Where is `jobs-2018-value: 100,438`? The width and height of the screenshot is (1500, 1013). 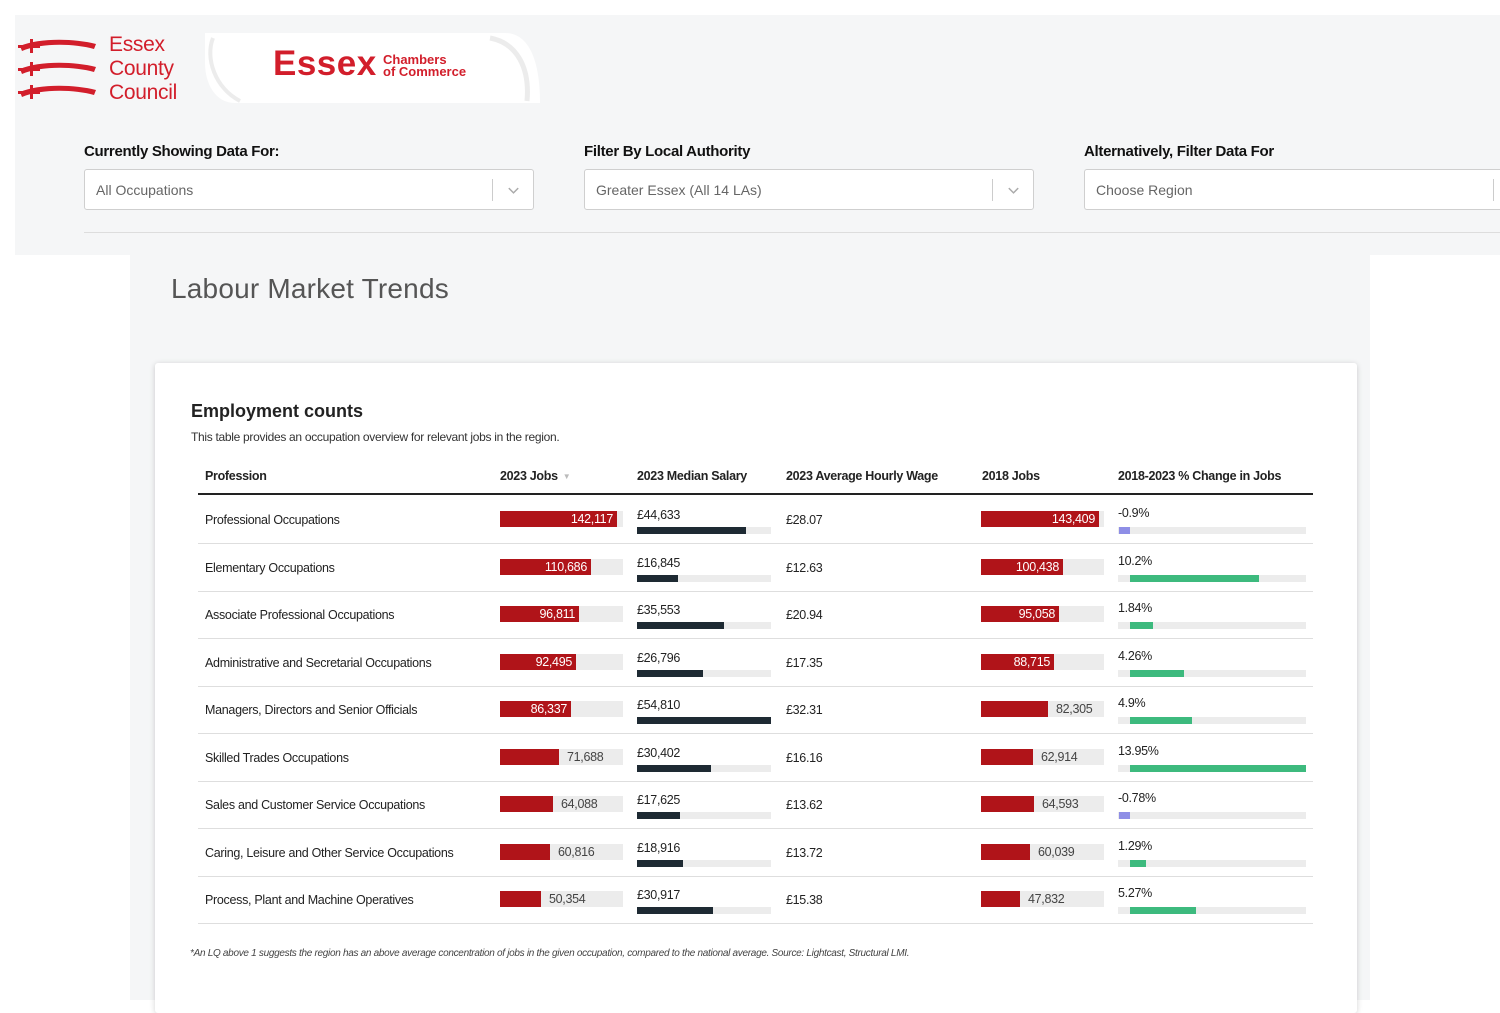
jobs-2018-value: 100,438 is located at coordinates (1037, 566).